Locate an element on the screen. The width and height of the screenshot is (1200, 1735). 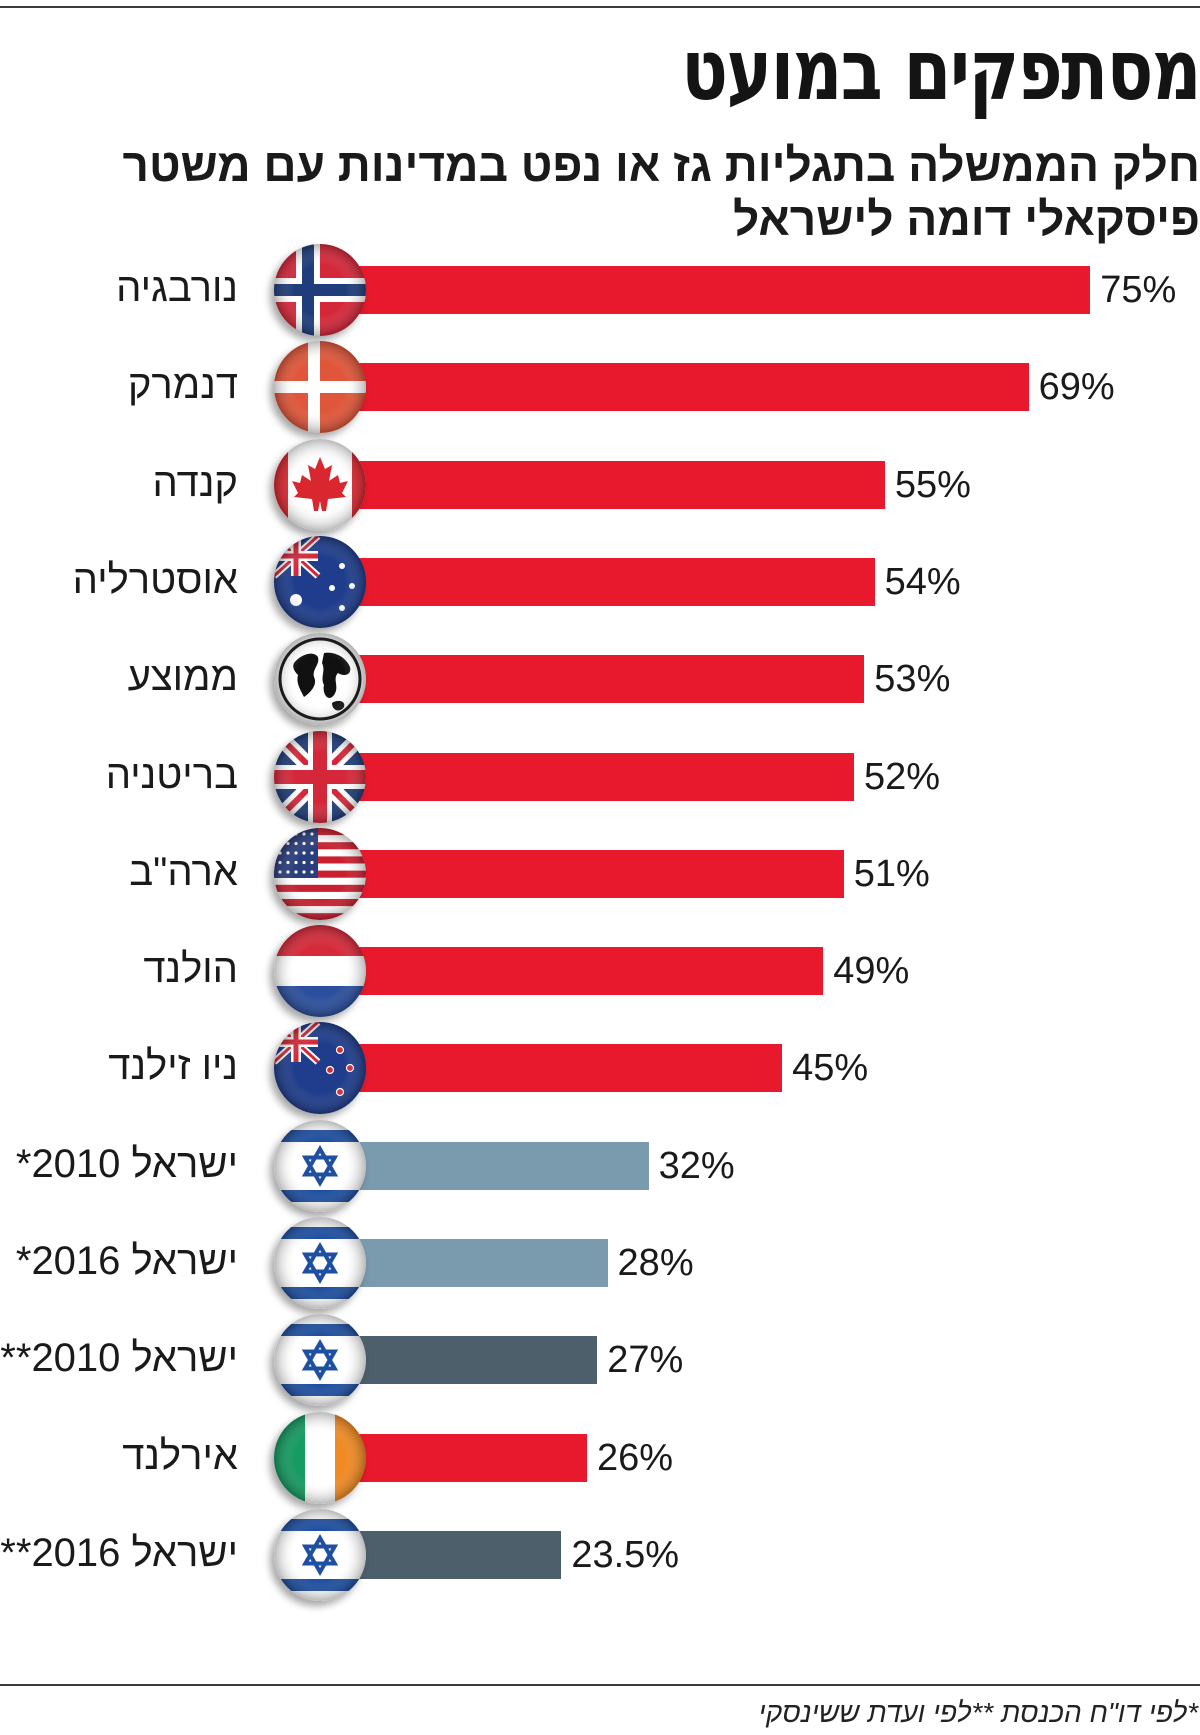
bar-row: ישראל 2016* 28% is located at coordinates (600, 1263).